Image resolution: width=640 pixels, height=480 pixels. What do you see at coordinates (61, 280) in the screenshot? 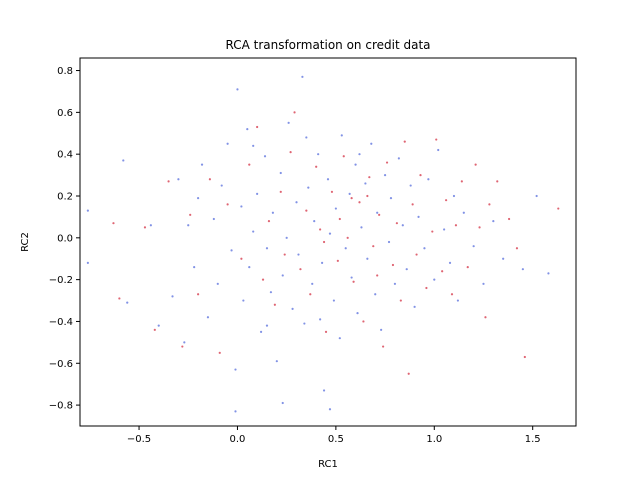
I see `y-tick-label: −0.2` at bounding box center [61, 280].